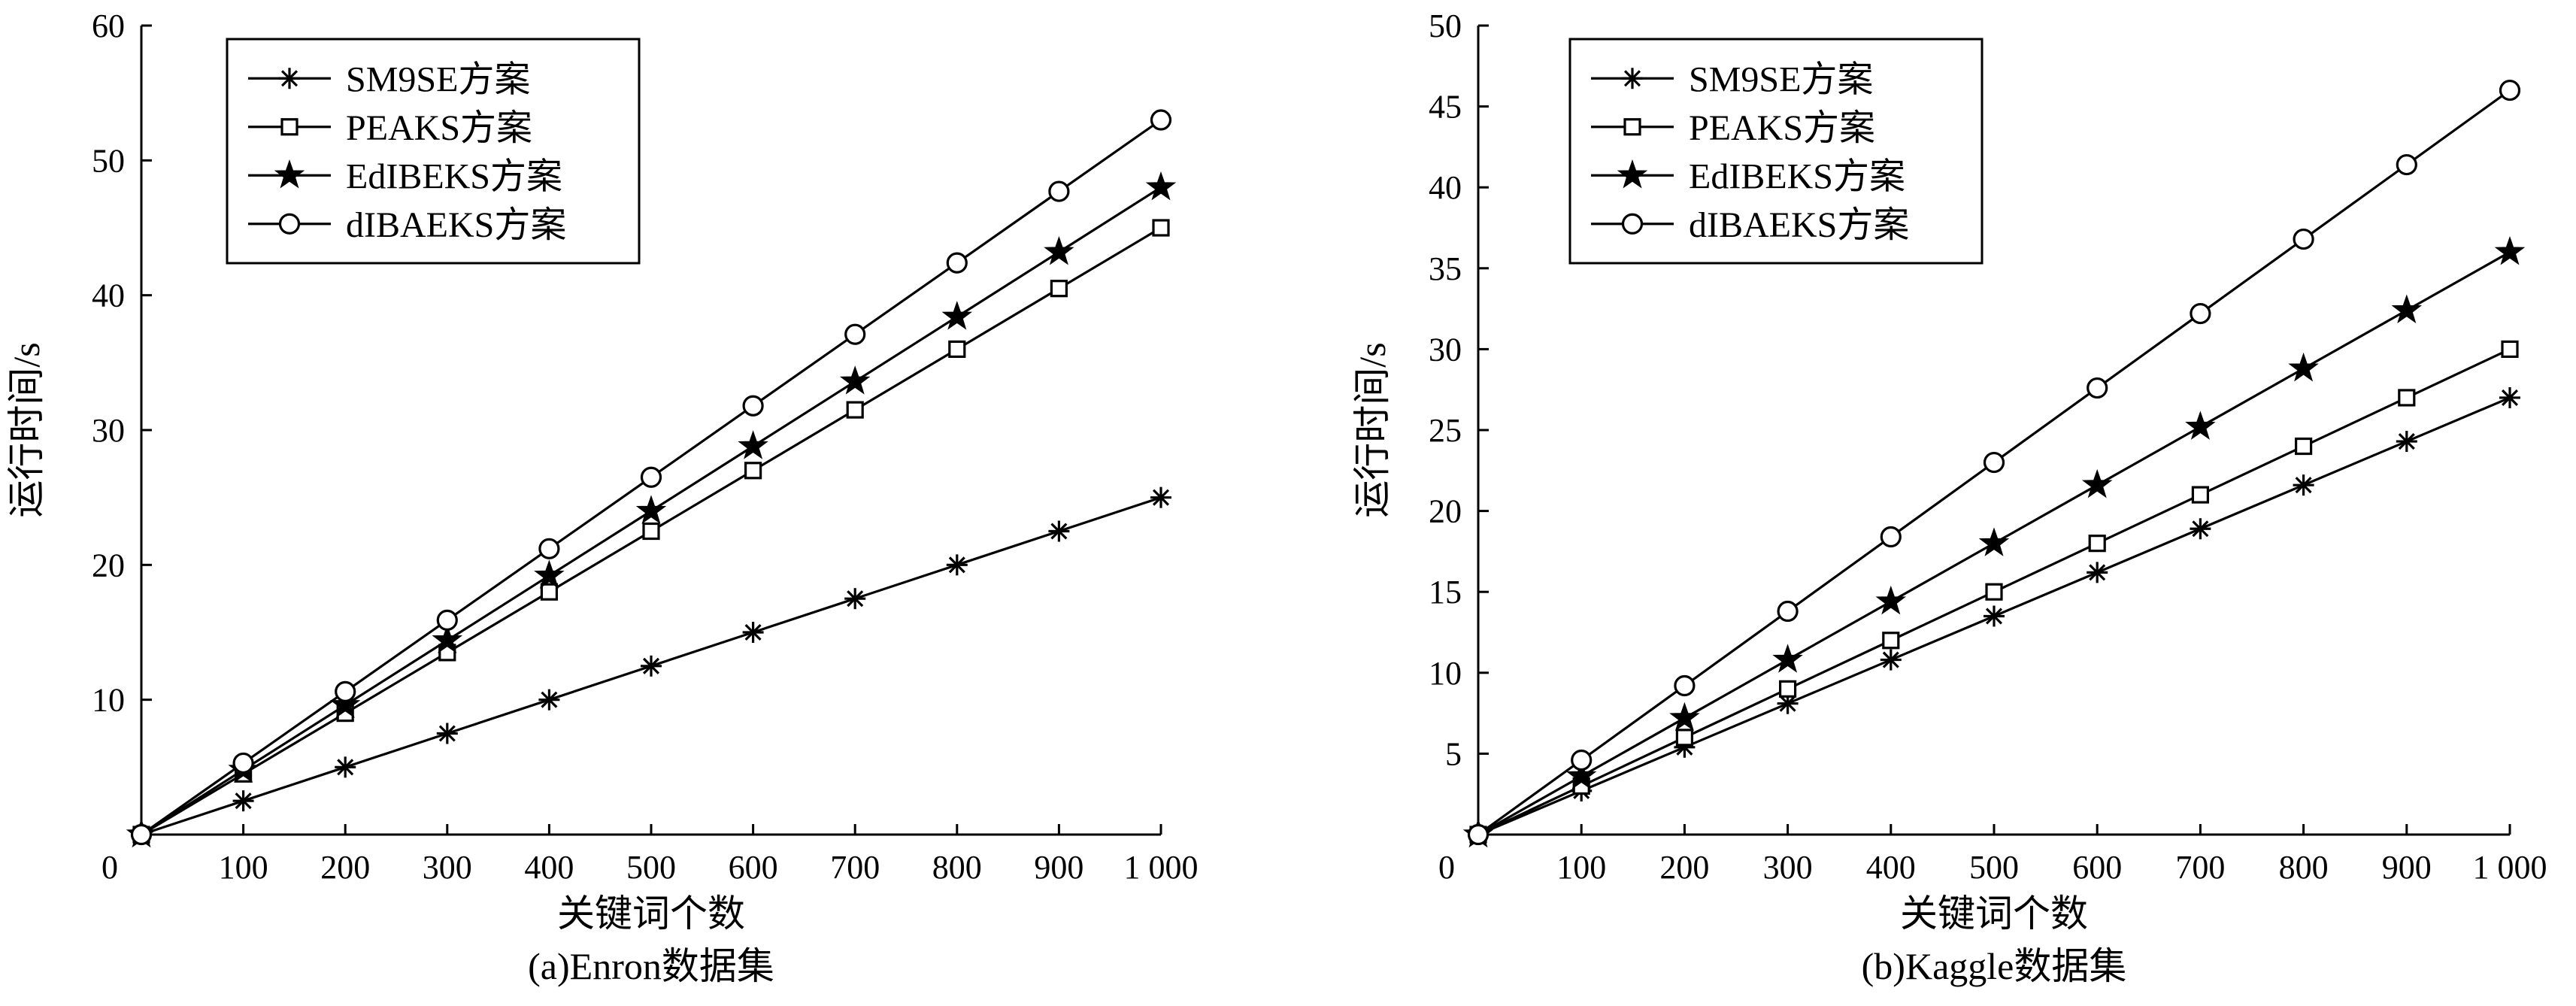 This screenshot has width=2576, height=1006. What do you see at coordinates (289, 127) in the screenshot?
I see `enron-legend-marker` at bounding box center [289, 127].